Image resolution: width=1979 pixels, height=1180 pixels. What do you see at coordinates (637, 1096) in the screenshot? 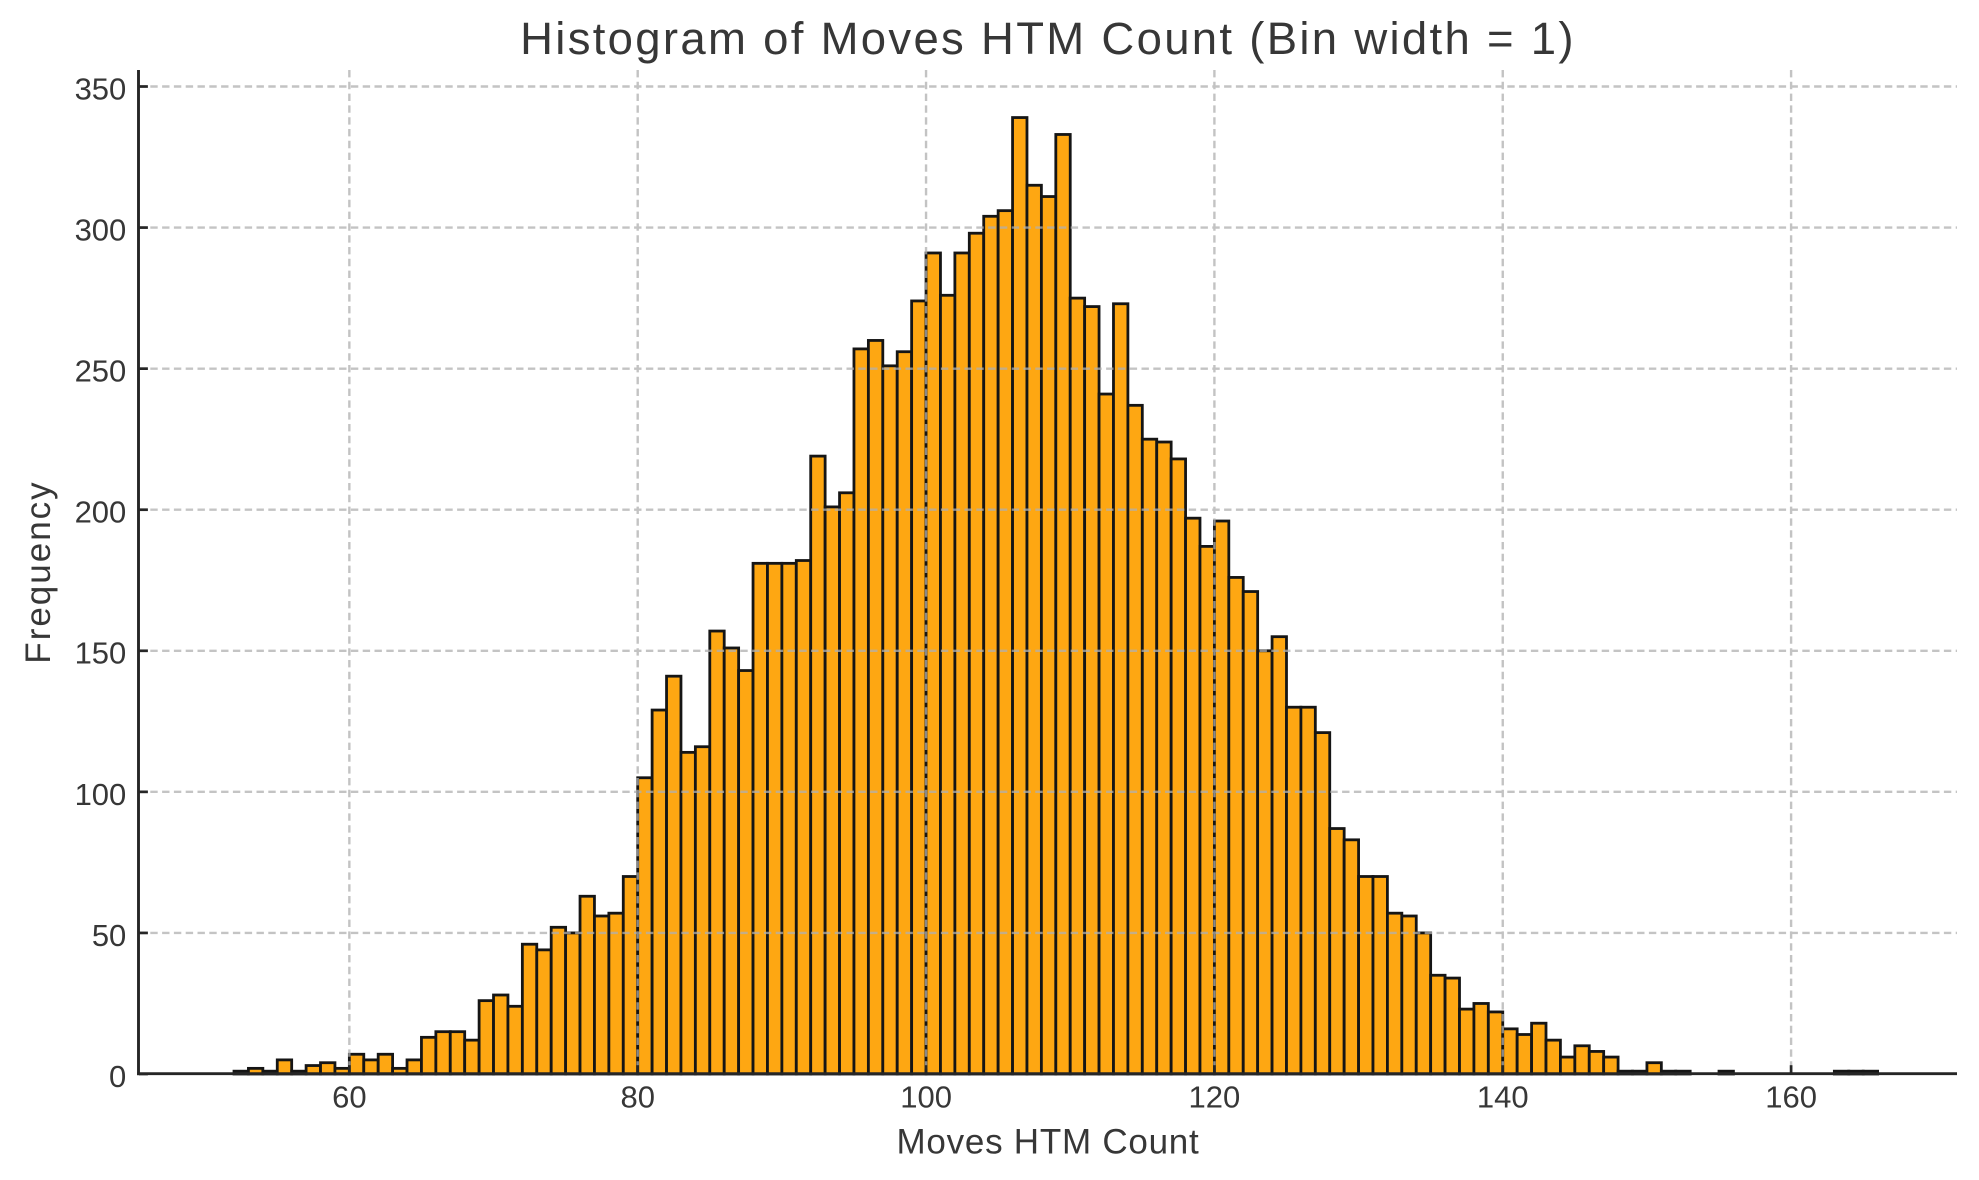
I see `svg-text: 80` at bounding box center [637, 1096].